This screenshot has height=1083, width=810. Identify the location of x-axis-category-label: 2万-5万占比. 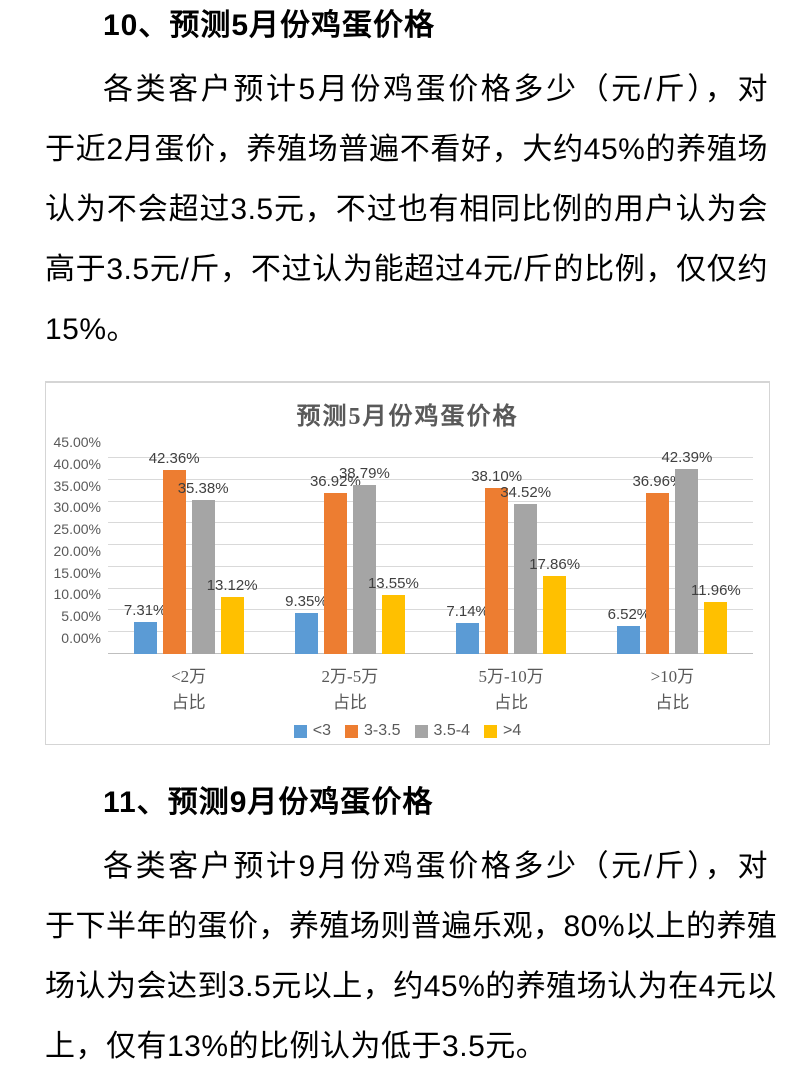
(349, 690).